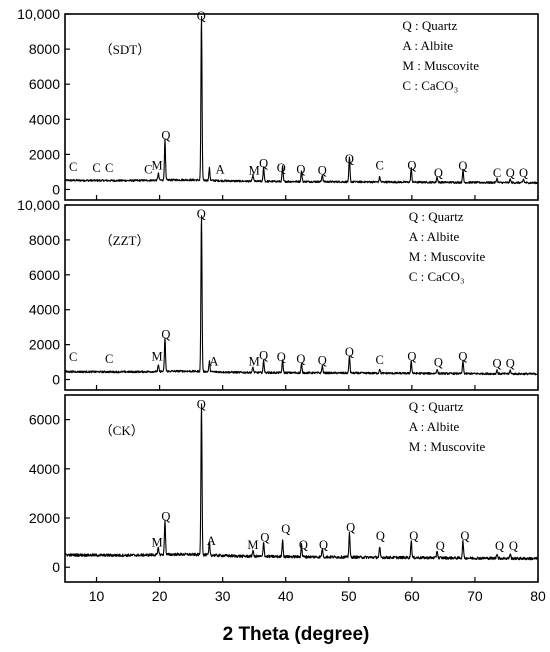  I want to click on x-tick-label: 10, so click(97, 596).